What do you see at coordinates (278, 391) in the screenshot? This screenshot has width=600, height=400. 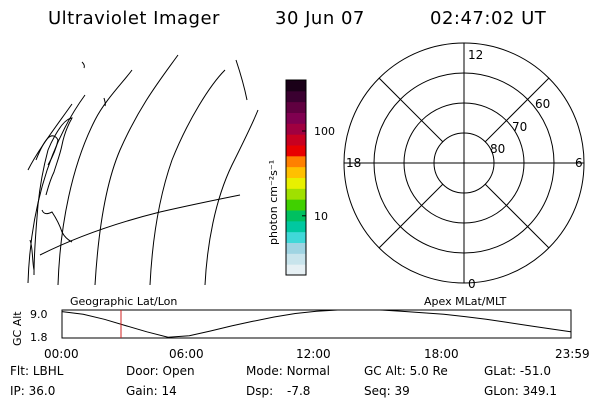 I see `info-dsp: Dsp: -7.8` at bounding box center [278, 391].